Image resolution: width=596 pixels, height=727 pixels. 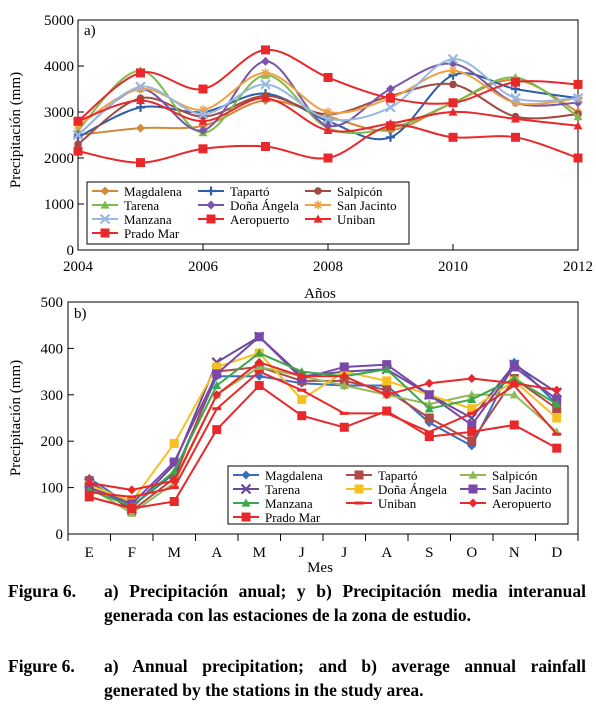 What do you see at coordinates (60, 535) in the screenshot?
I see `y-tick-label: 0` at bounding box center [60, 535].